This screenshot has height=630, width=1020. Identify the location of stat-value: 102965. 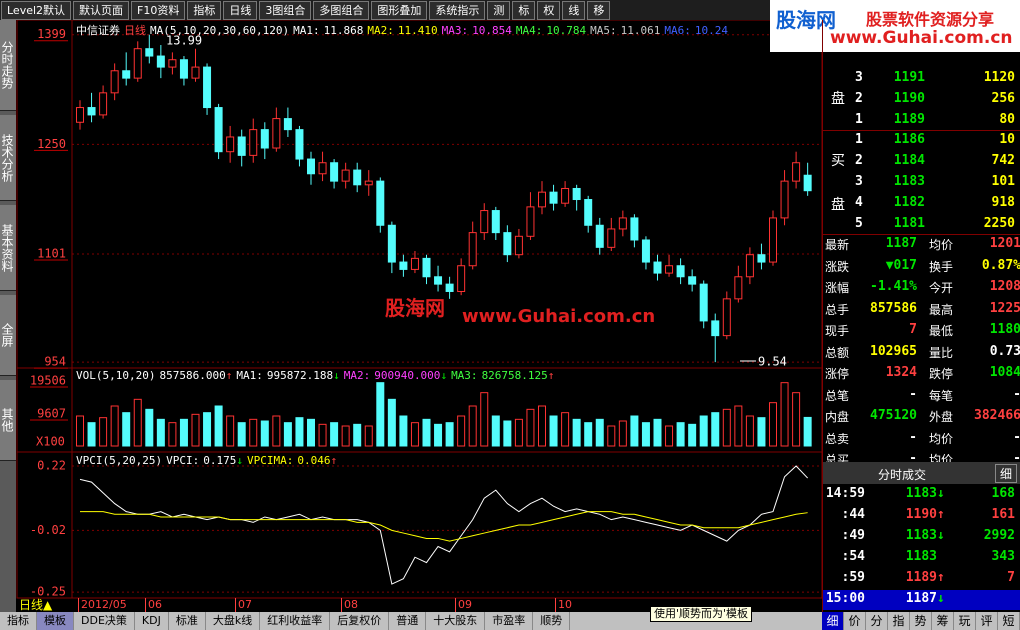
(893, 351).